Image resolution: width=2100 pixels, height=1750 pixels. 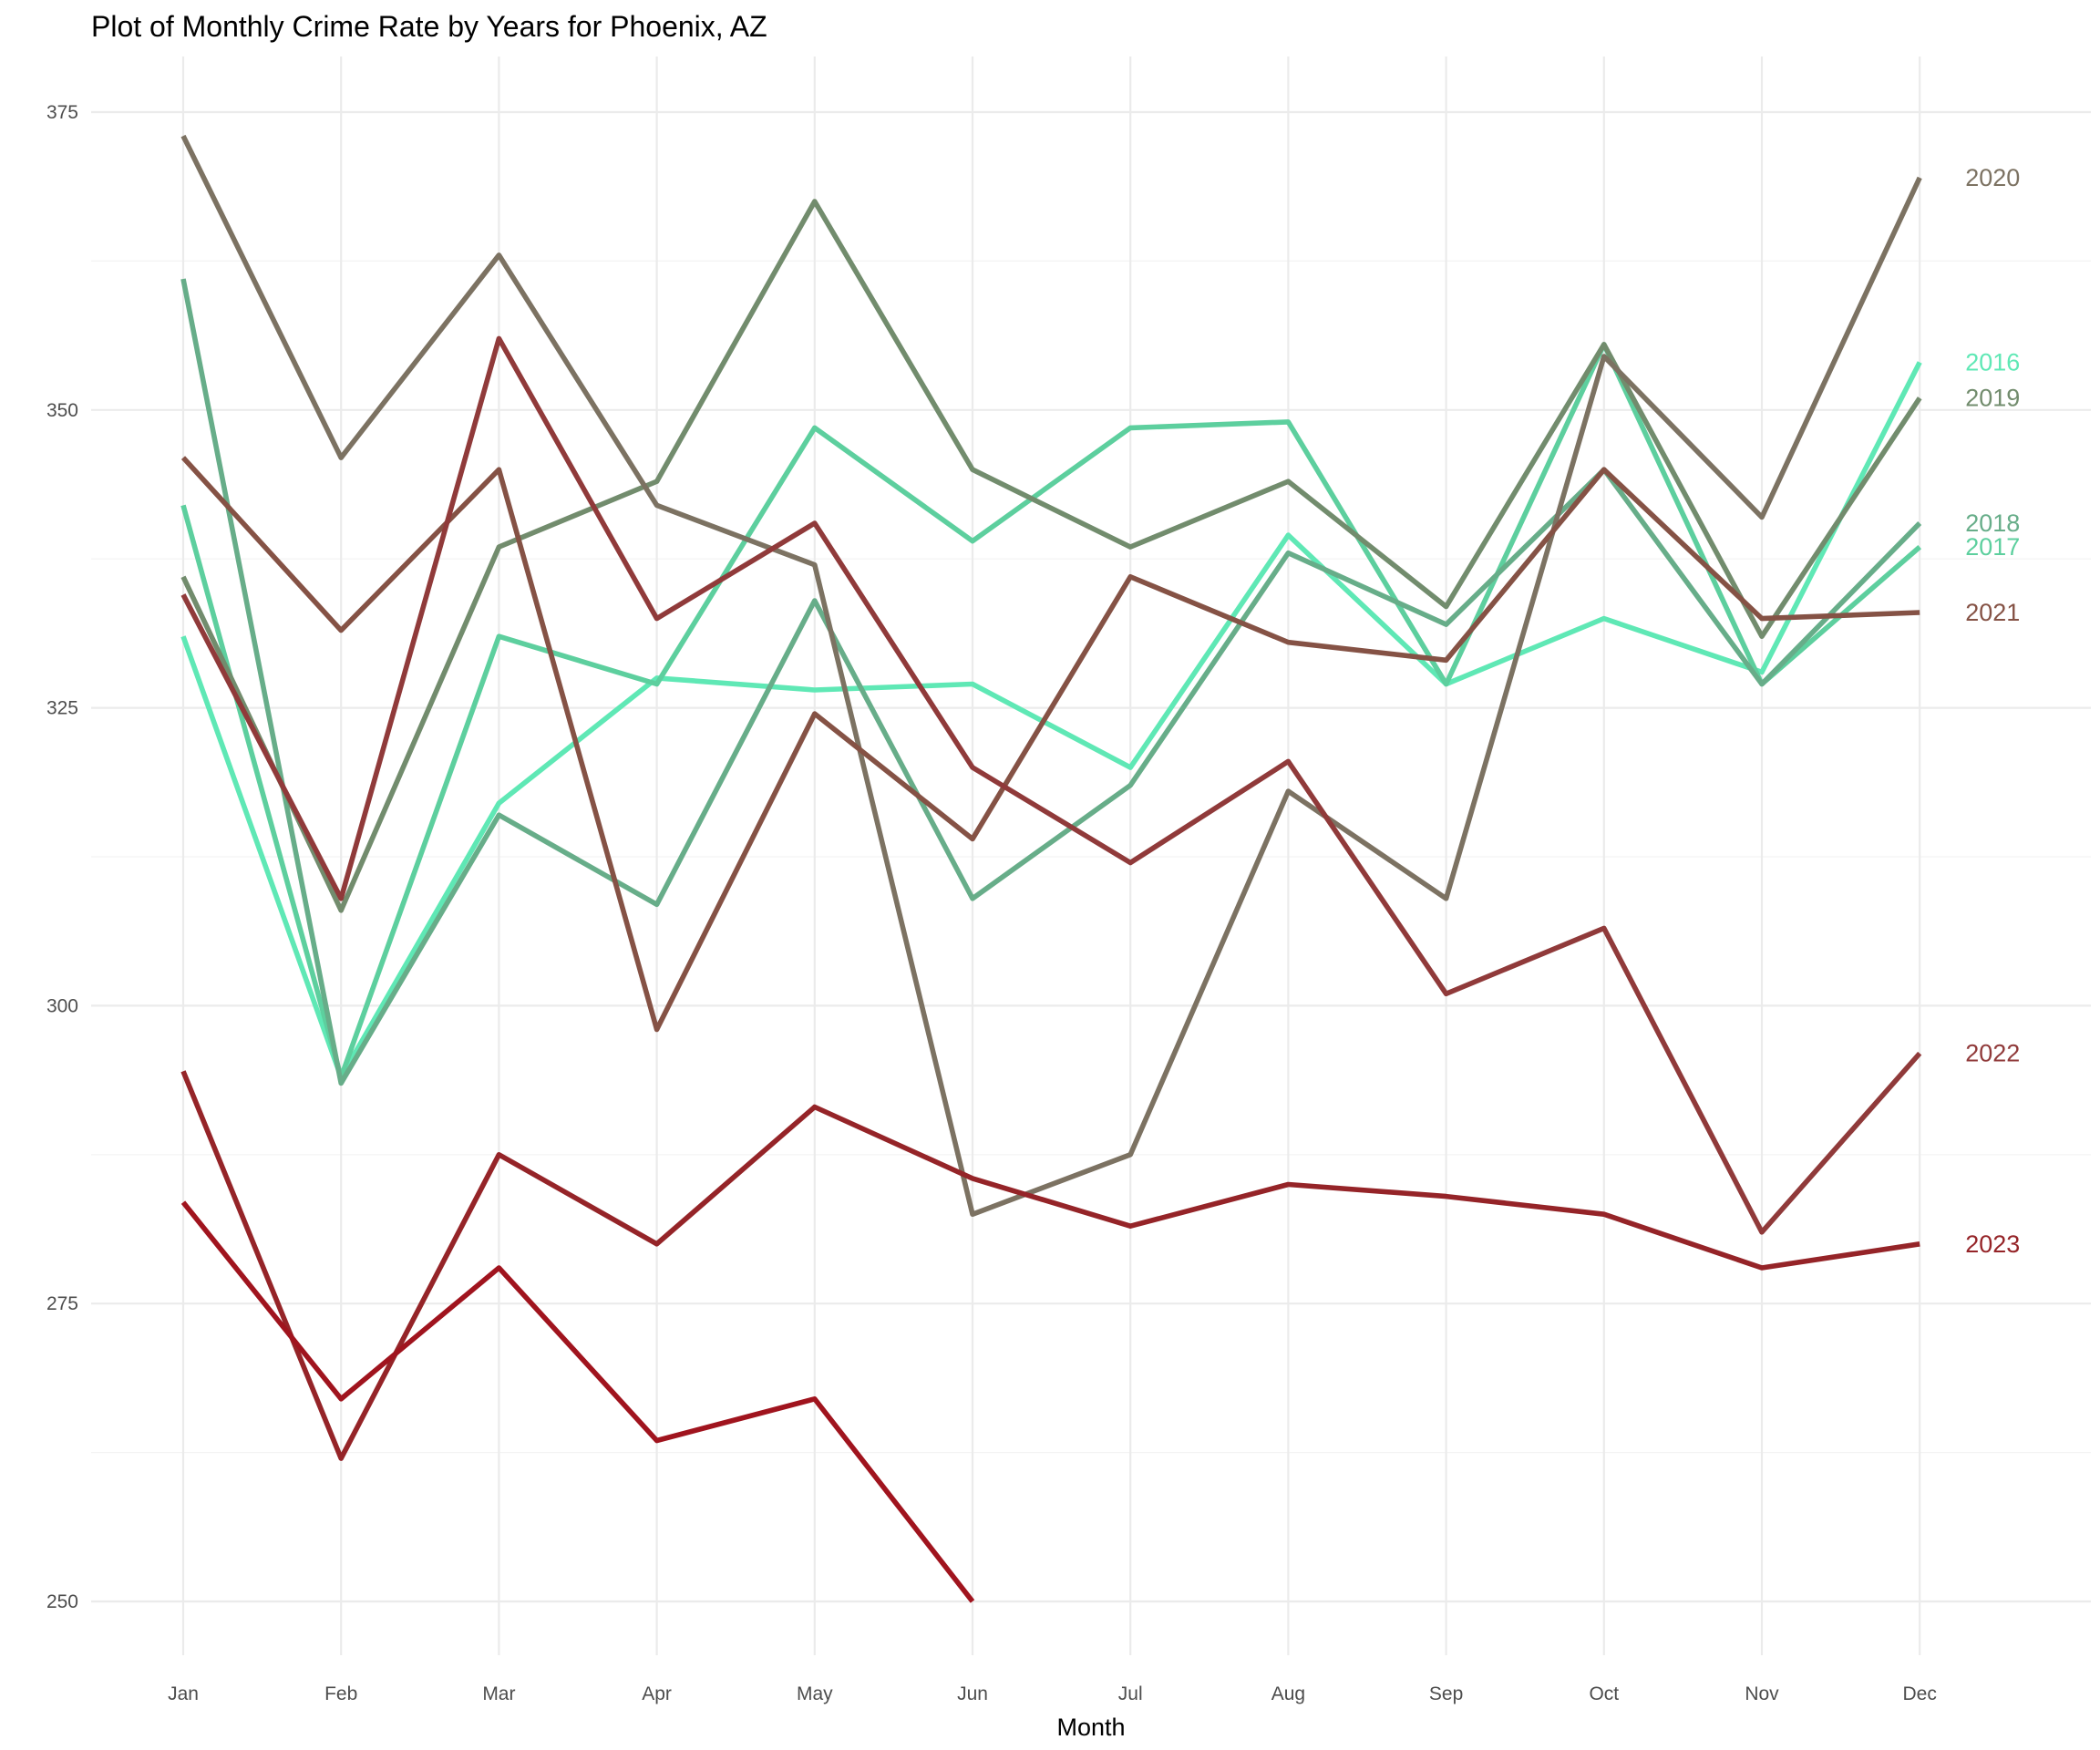 What do you see at coordinates (1993, 178) in the screenshot?
I see `series-label-2020: 2020` at bounding box center [1993, 178].